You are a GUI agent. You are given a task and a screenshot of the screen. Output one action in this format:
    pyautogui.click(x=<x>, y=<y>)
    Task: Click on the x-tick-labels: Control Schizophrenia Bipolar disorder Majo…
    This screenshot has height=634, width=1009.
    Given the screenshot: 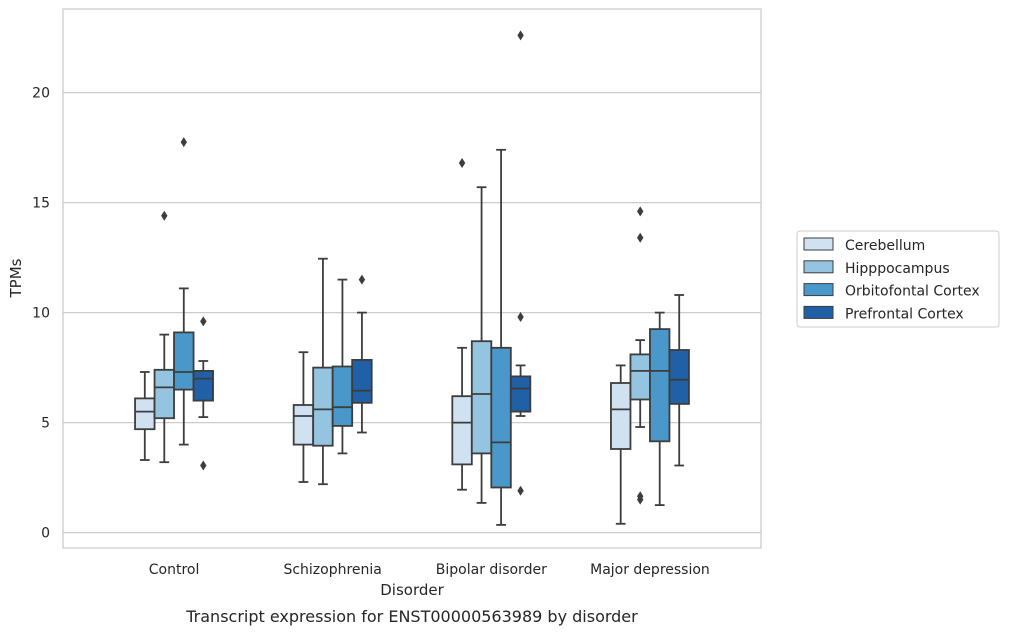 What is the action you would take?
    pyautogui.click(x=429, y=570)
    